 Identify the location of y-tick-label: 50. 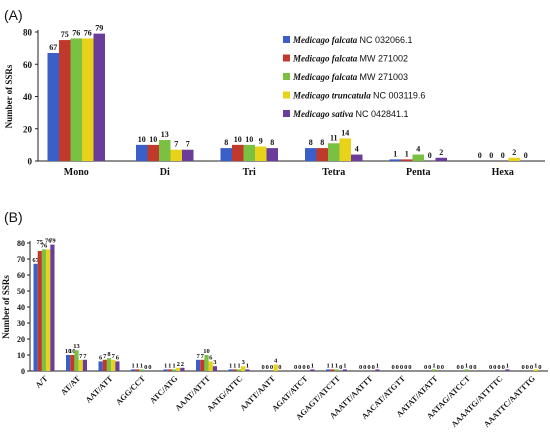
(21, 291).